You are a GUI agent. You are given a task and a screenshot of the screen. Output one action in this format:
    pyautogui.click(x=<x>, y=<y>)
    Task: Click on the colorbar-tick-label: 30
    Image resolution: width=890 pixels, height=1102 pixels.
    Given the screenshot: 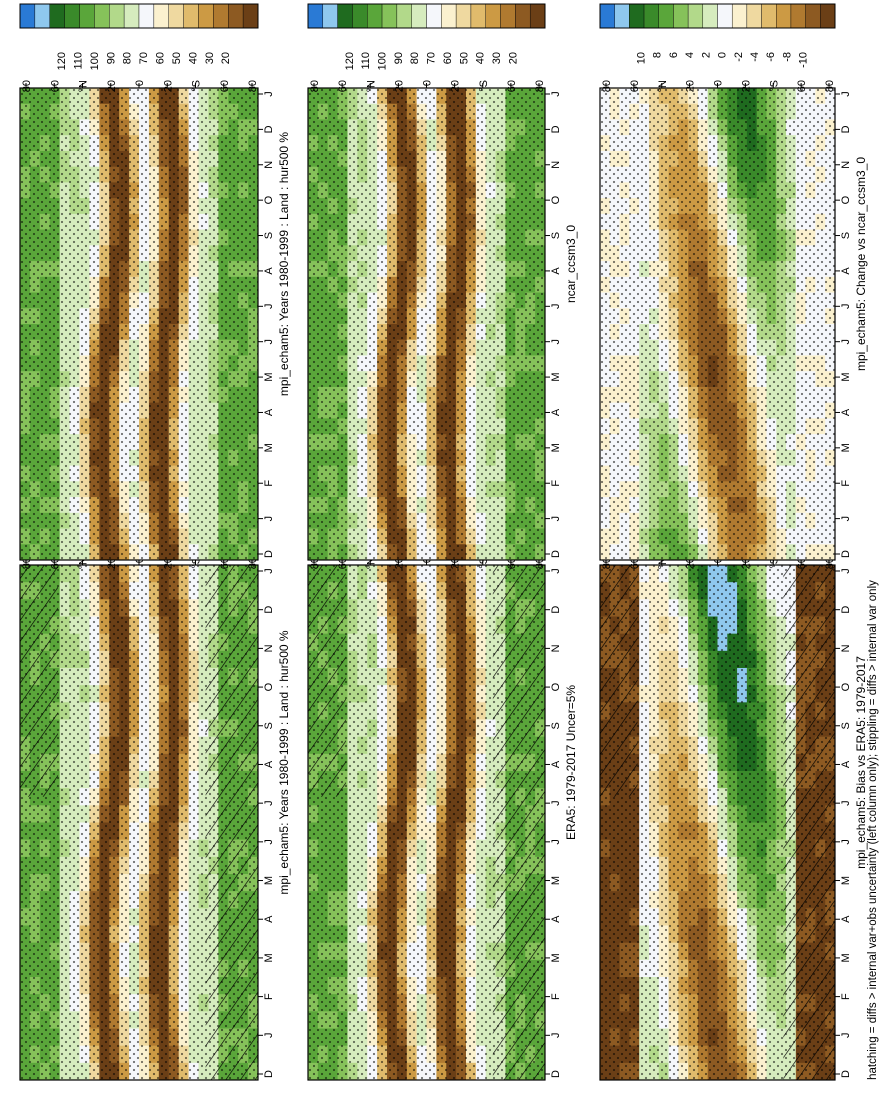 What is the action you would take?
    pyautogui.click(x=497, y=58)
    